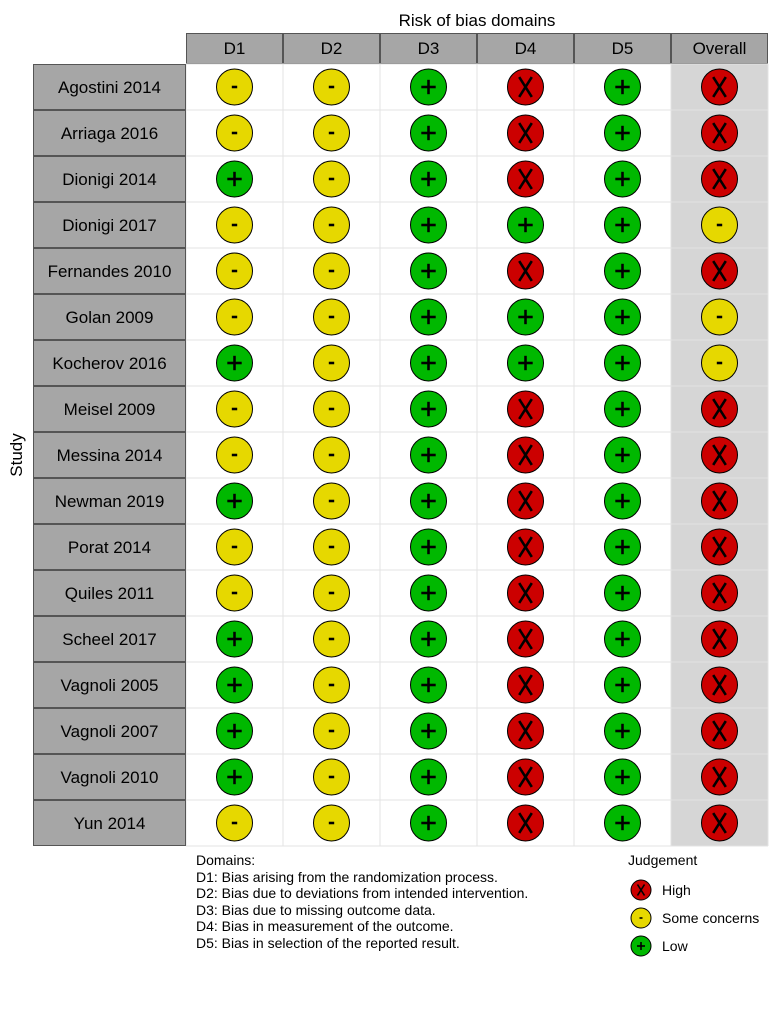  I want to click on study-label: Yun 2014, so click(110, 823).